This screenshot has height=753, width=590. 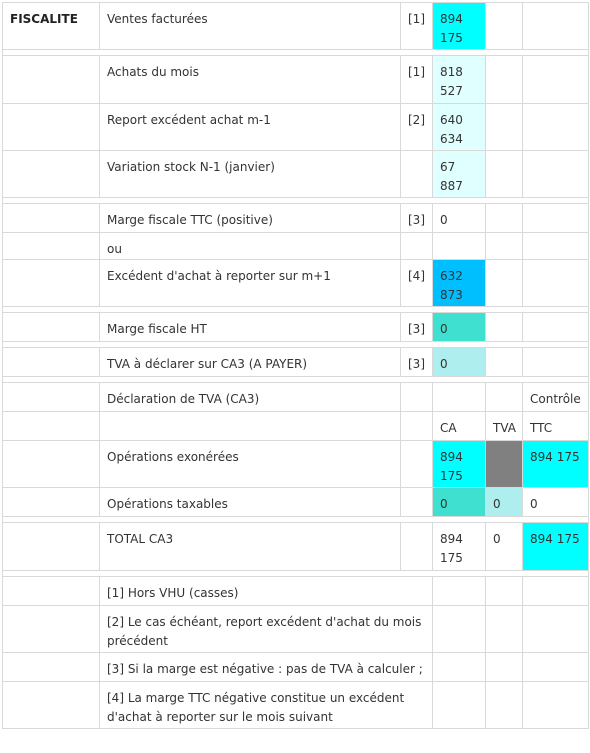 I want to click on row-value-report: 640 634, so click(x=459, y=127).